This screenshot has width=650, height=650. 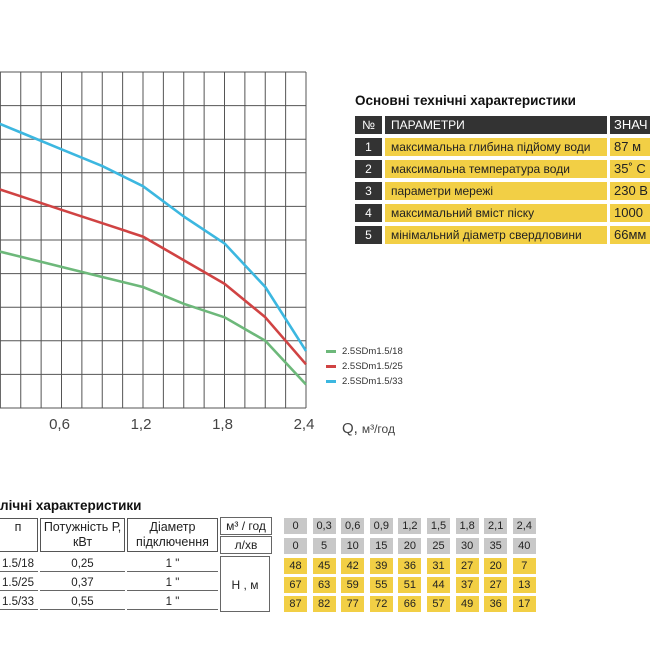 I want to click on head-value-cell: 37, so click(x=467, y=585).